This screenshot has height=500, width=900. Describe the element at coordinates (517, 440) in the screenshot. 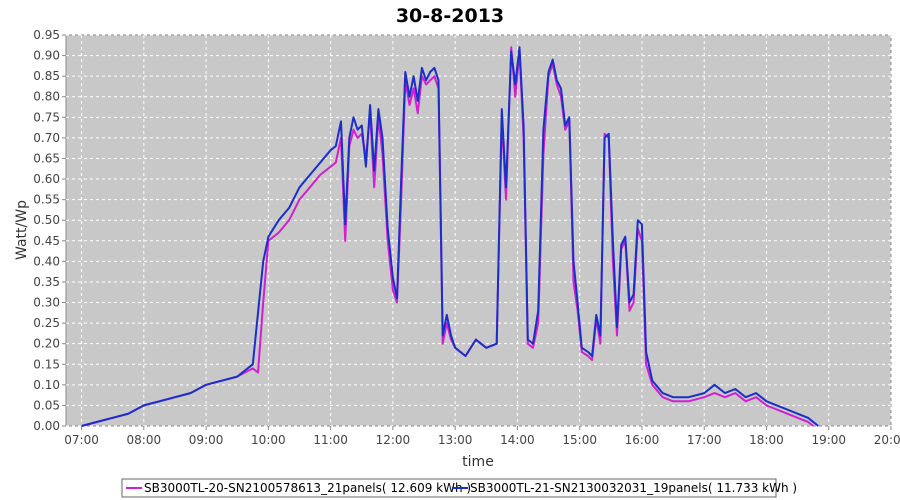

I see `x-tick-label: 14:00` at that location.